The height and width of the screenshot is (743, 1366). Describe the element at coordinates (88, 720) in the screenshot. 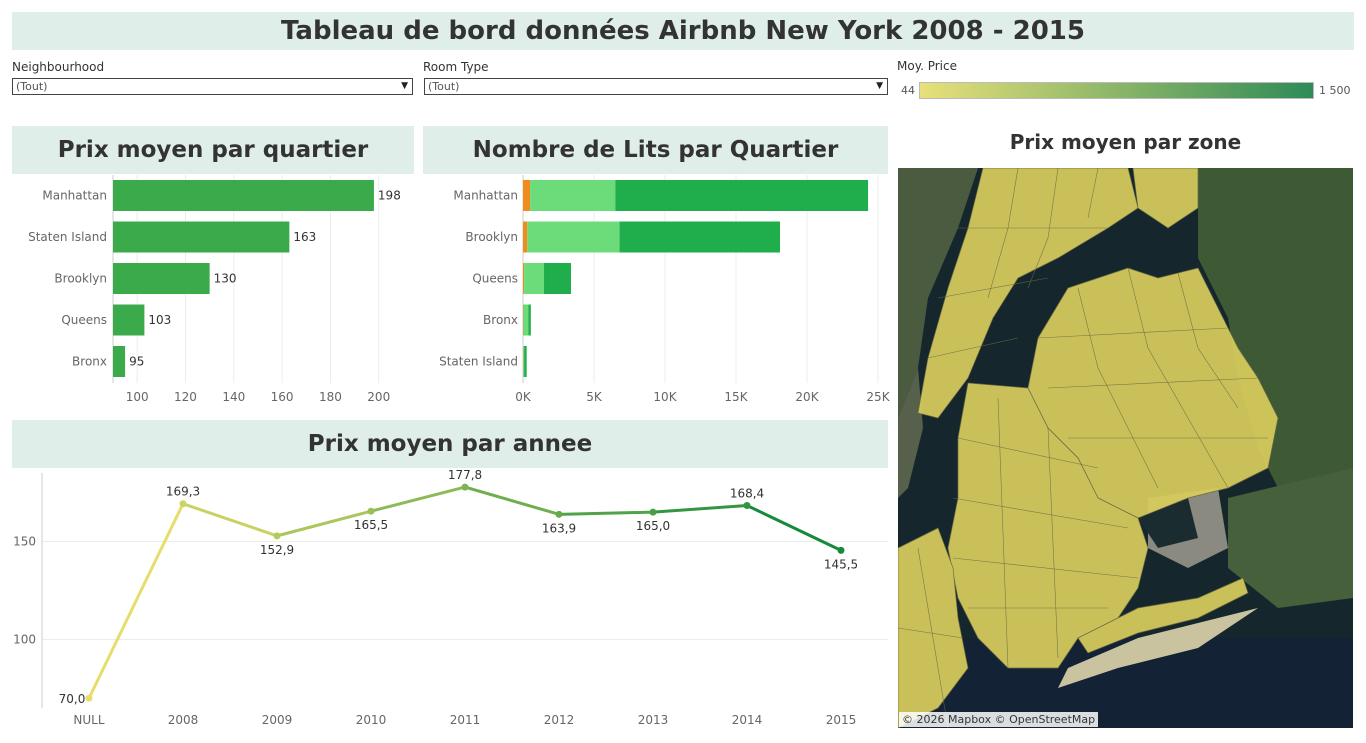

I see `x-tick-label: NULL` at that location.